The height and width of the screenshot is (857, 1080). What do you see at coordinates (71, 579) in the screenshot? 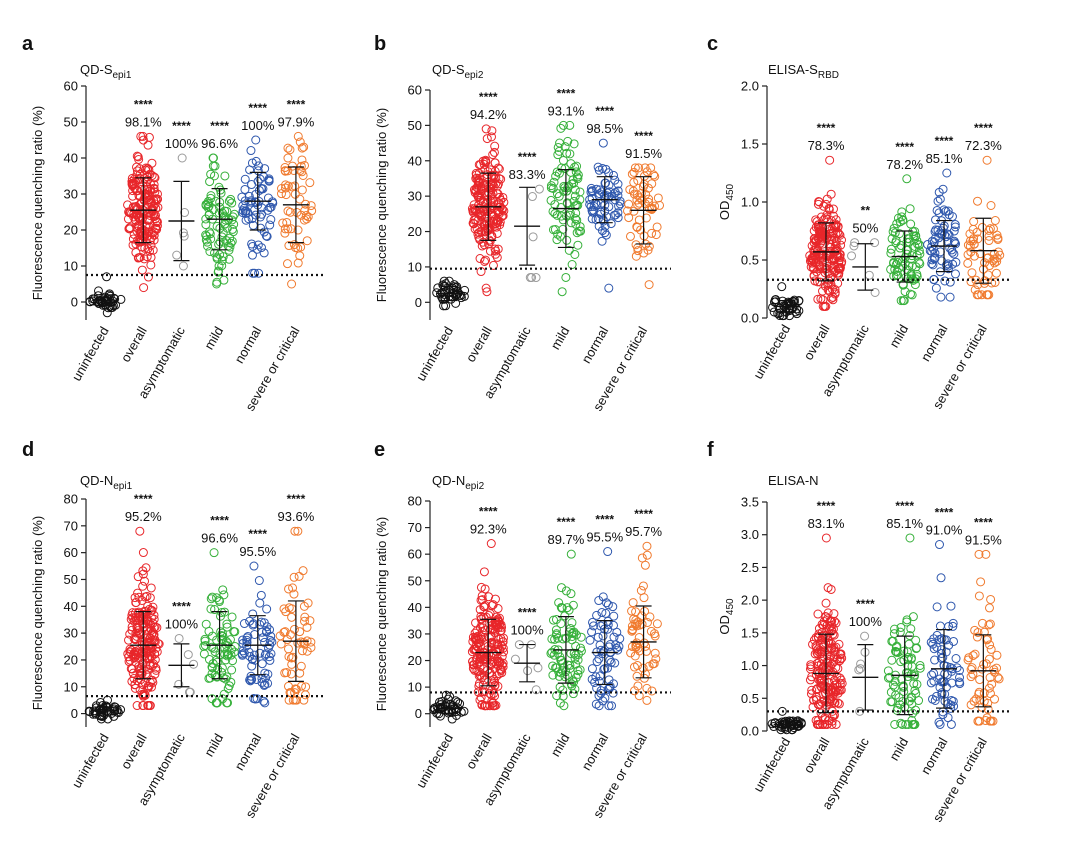
I see `y-tick-label: 50` at bounding box center [71, 579].